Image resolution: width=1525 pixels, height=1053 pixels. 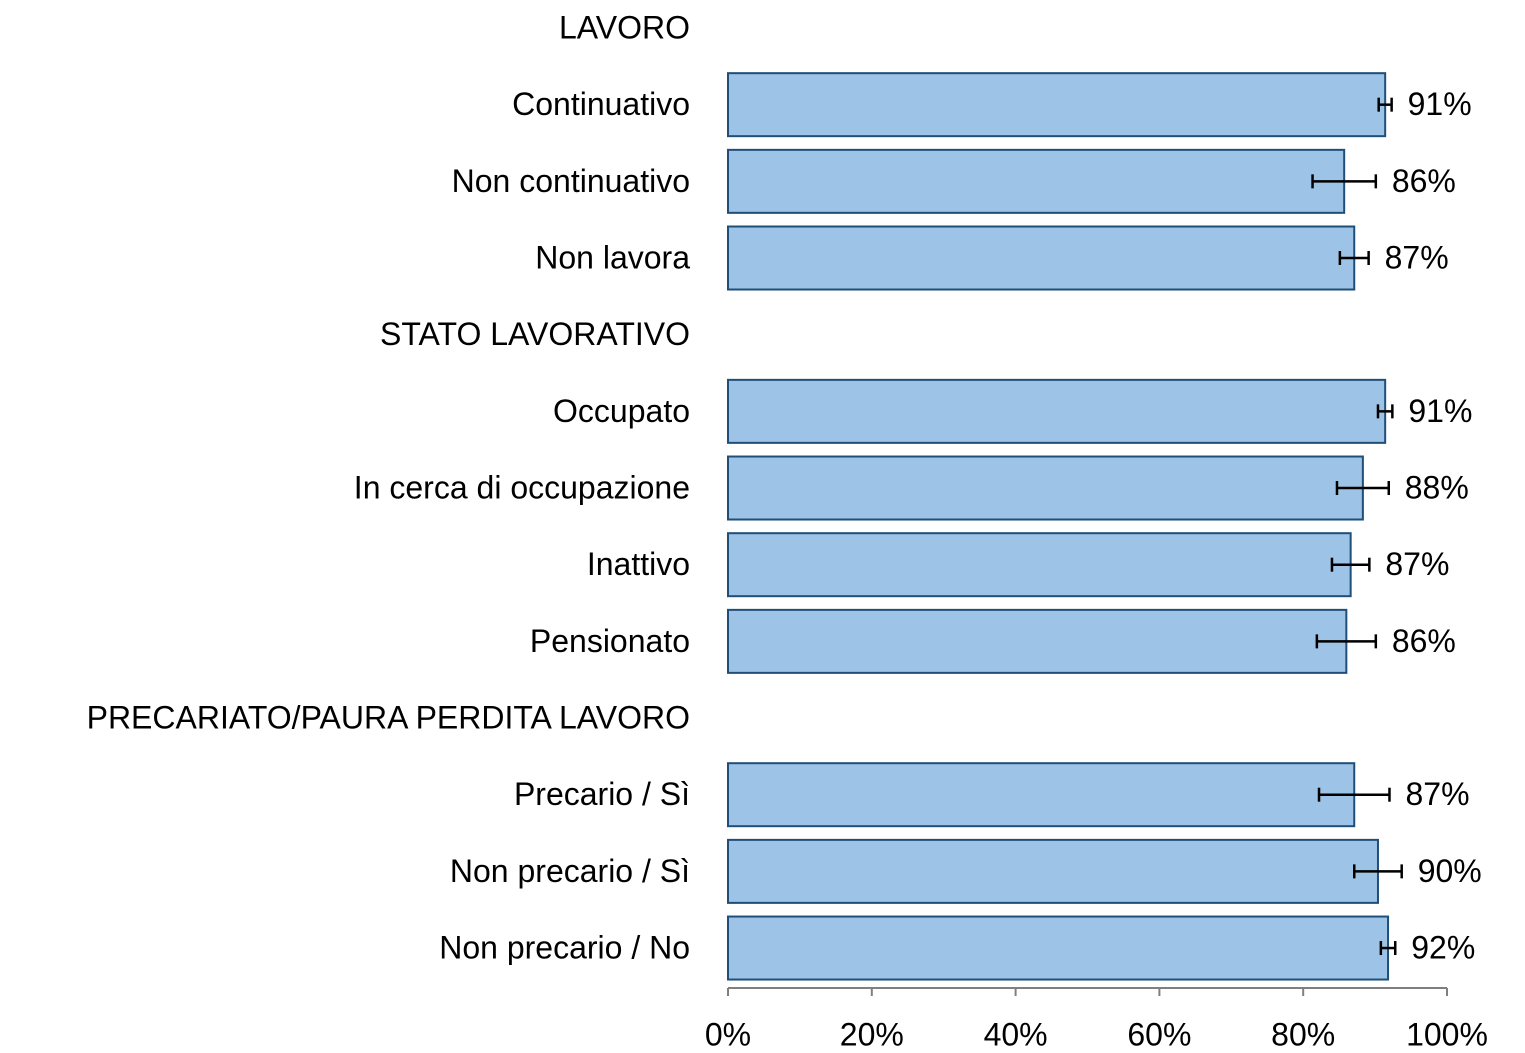 I want to click on category-label: Non precario / Sì, so click(x=570, y=871).